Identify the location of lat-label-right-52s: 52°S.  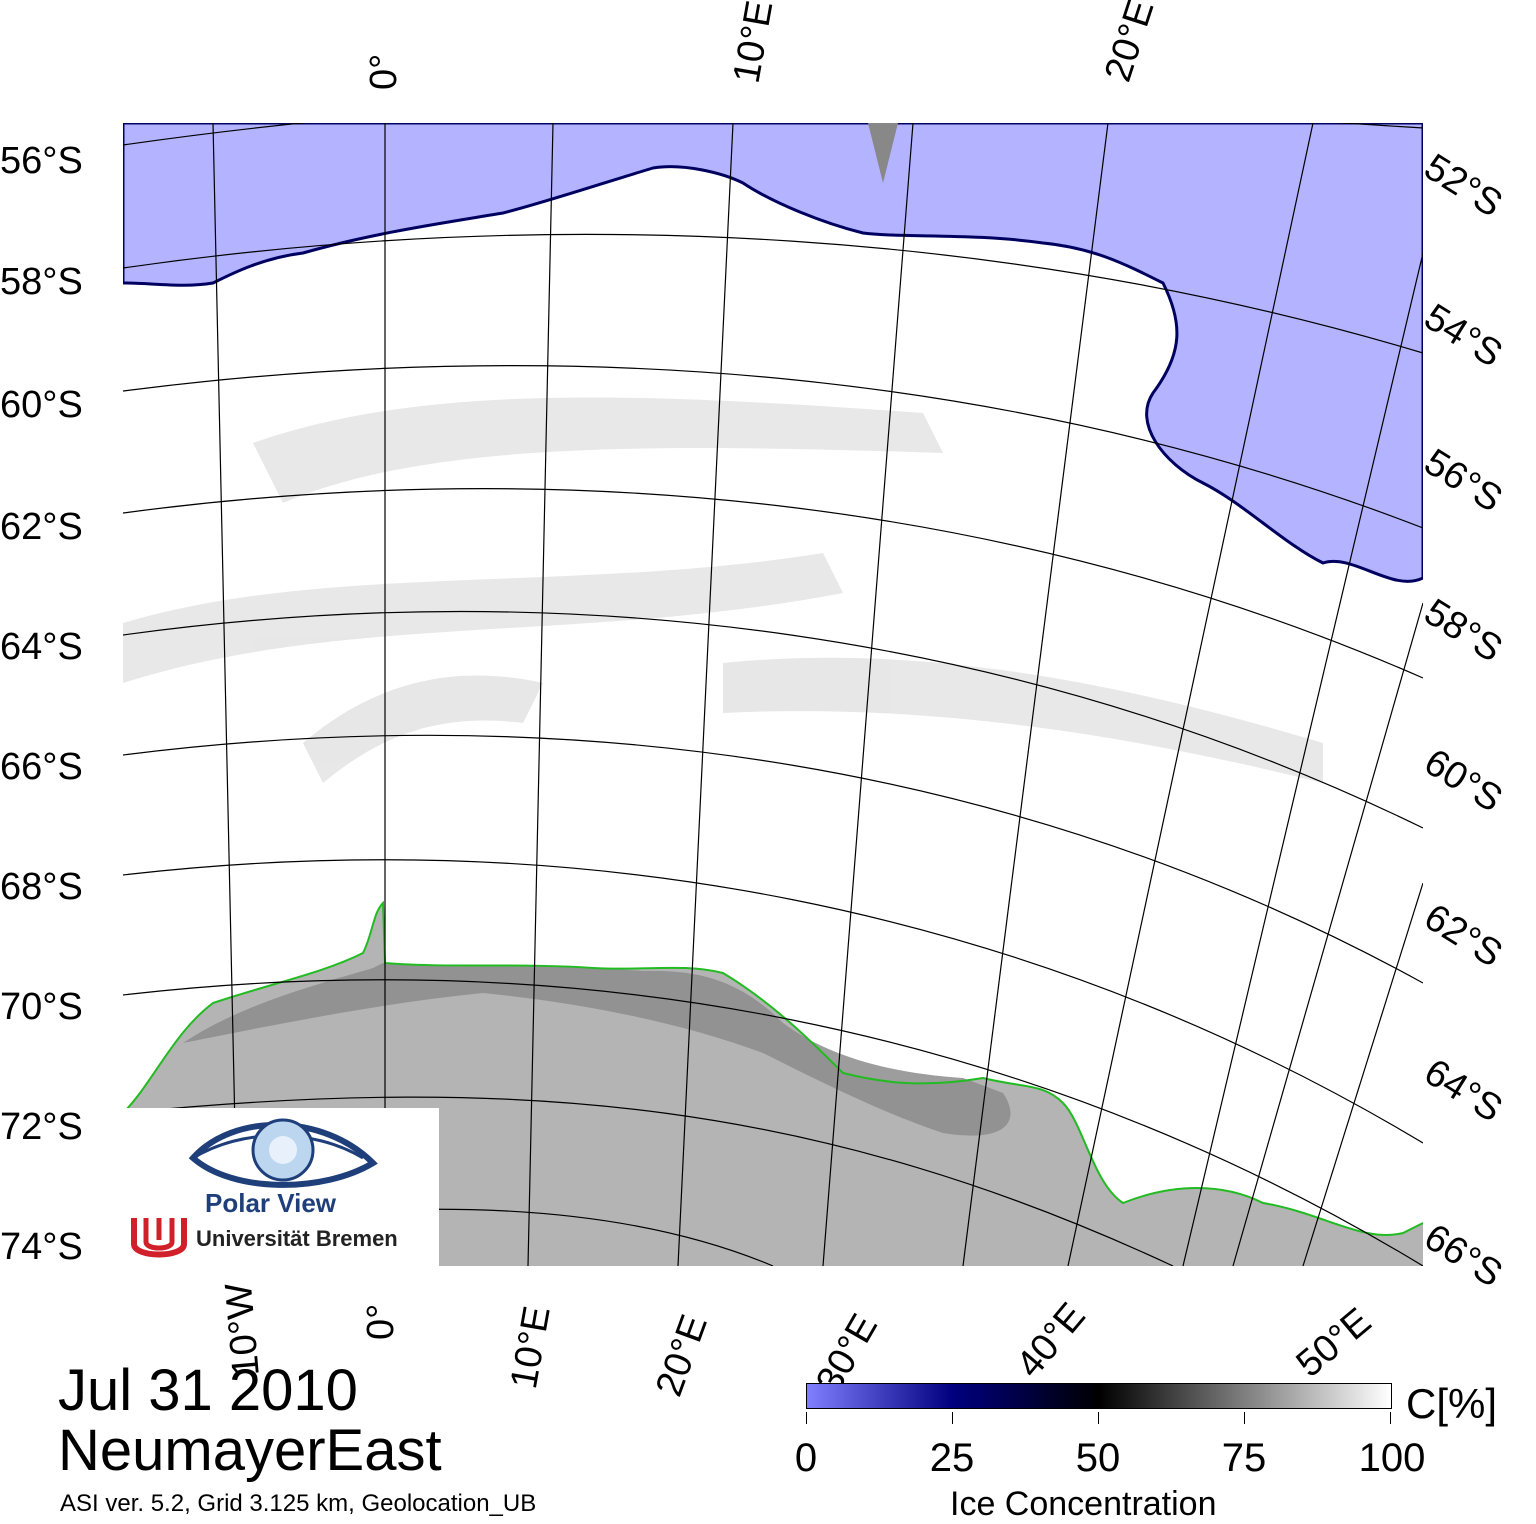
(1463, 186).